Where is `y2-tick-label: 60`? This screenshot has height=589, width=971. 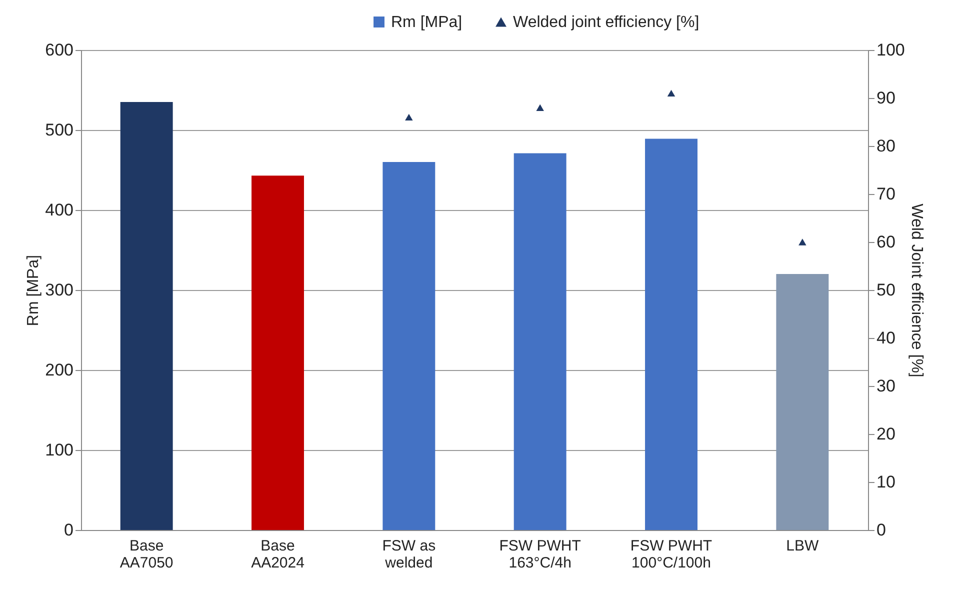 y2-tick-label: 60 is located at coordinates (886, 242).